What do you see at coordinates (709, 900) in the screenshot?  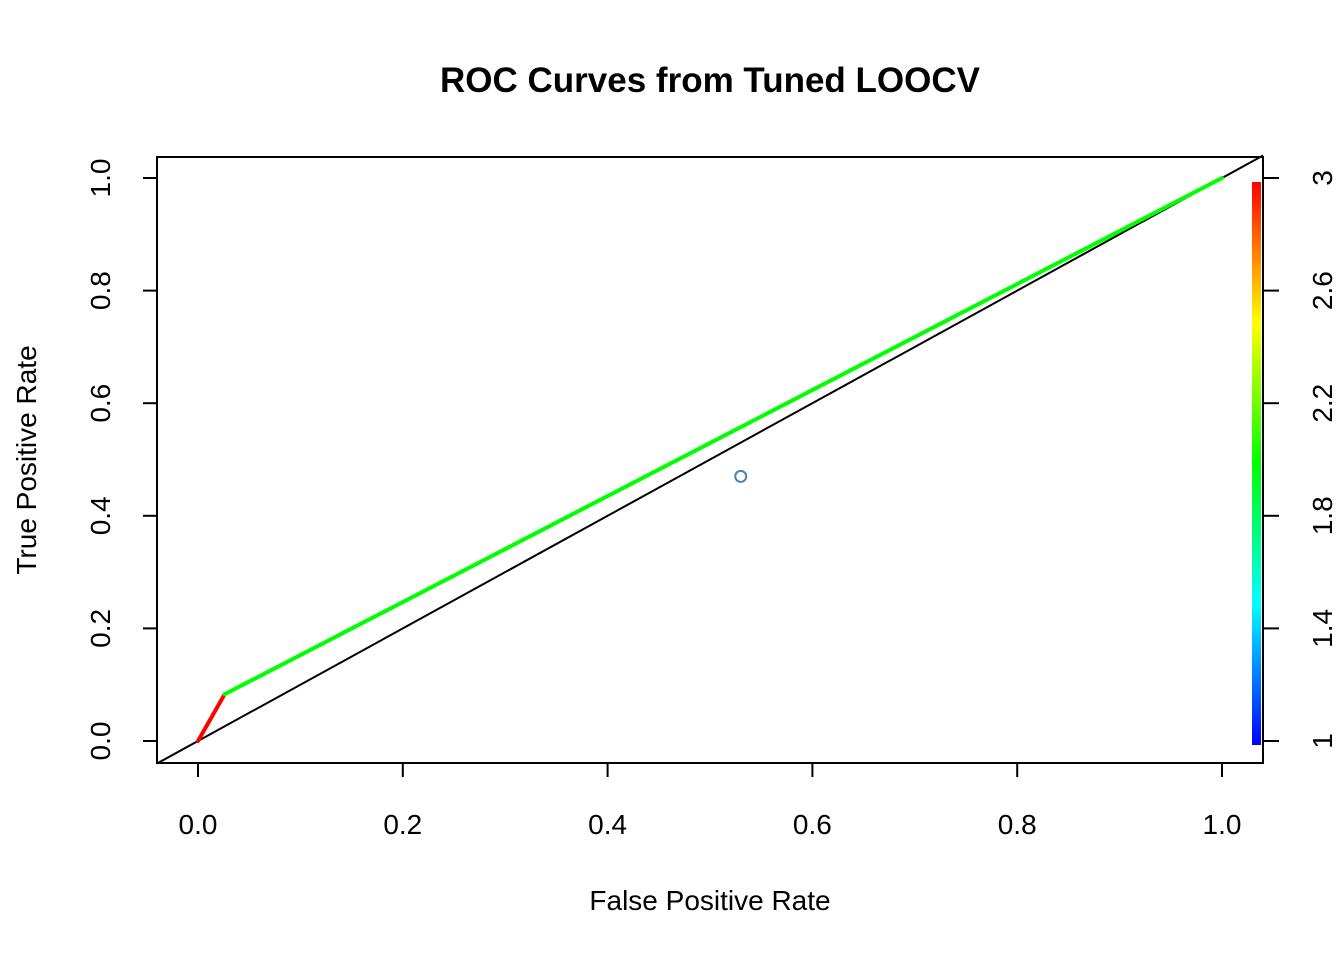 I see `x-axis-label: False Positive Rate` at bounding box center [709, 900].